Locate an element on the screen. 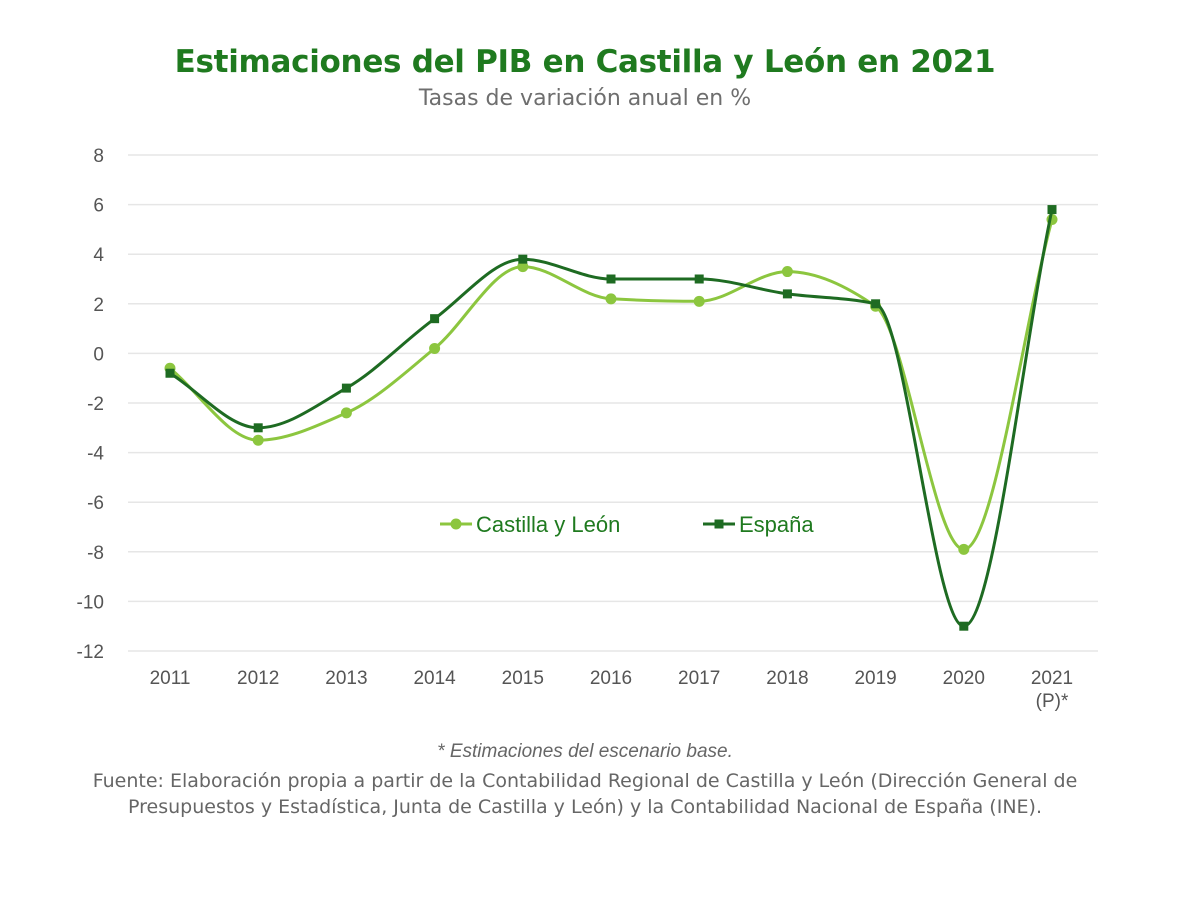  y-tick-label: -10 is located at coordinates (90, 602).